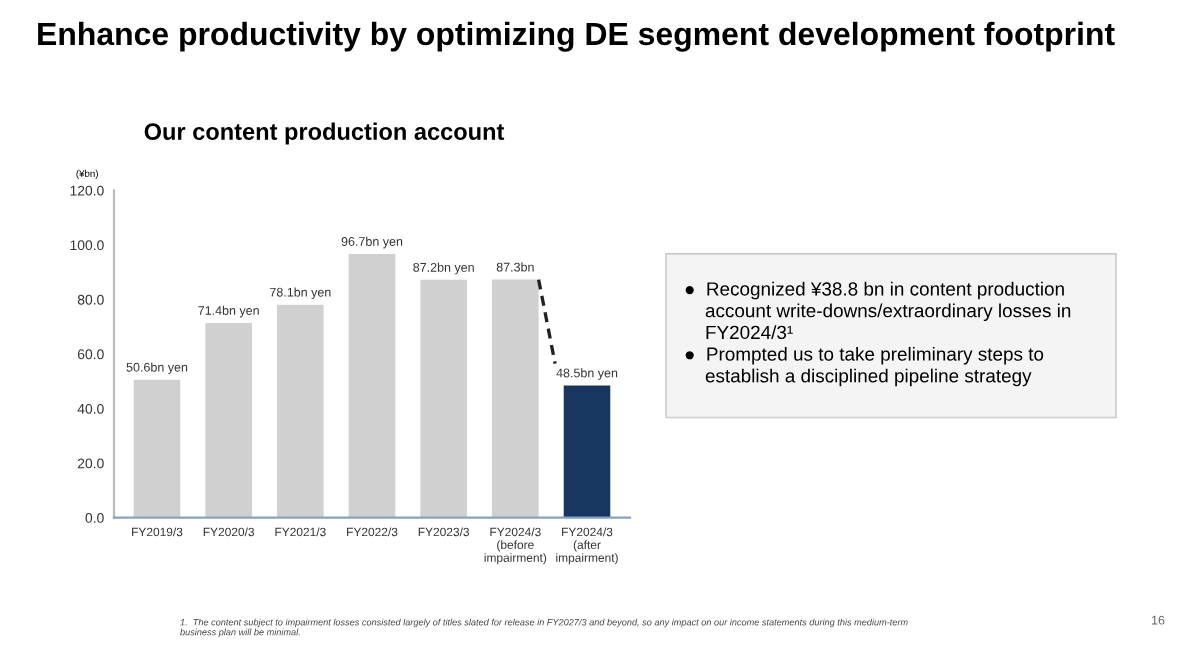 The image size is (1200, 668). Describe the element at coordinates (878, 334) in the screenshot. I see `text: ● Recognized ¥38.8 bn in content production account write-downs/extraordinary losses in FY2024/3¹ ● Prompted us to take preliminary steps to establish a disciplined pipeline strategy` at that location.